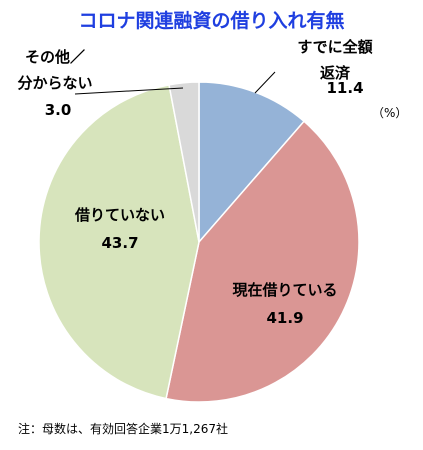  I want to click on slice-label: すでに全額返済, so click(335, 60).